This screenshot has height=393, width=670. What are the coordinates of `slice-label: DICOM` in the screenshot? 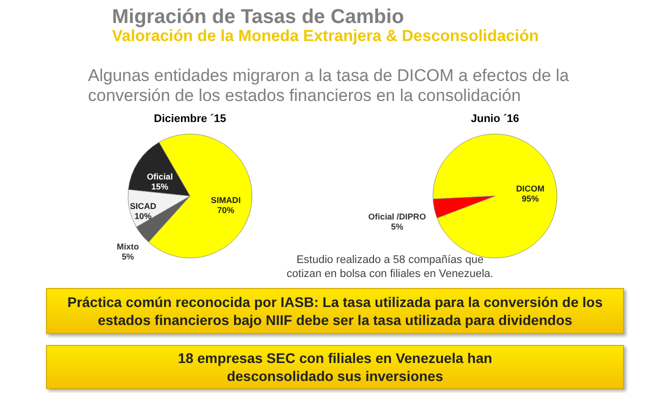 It's located at (530, 189).